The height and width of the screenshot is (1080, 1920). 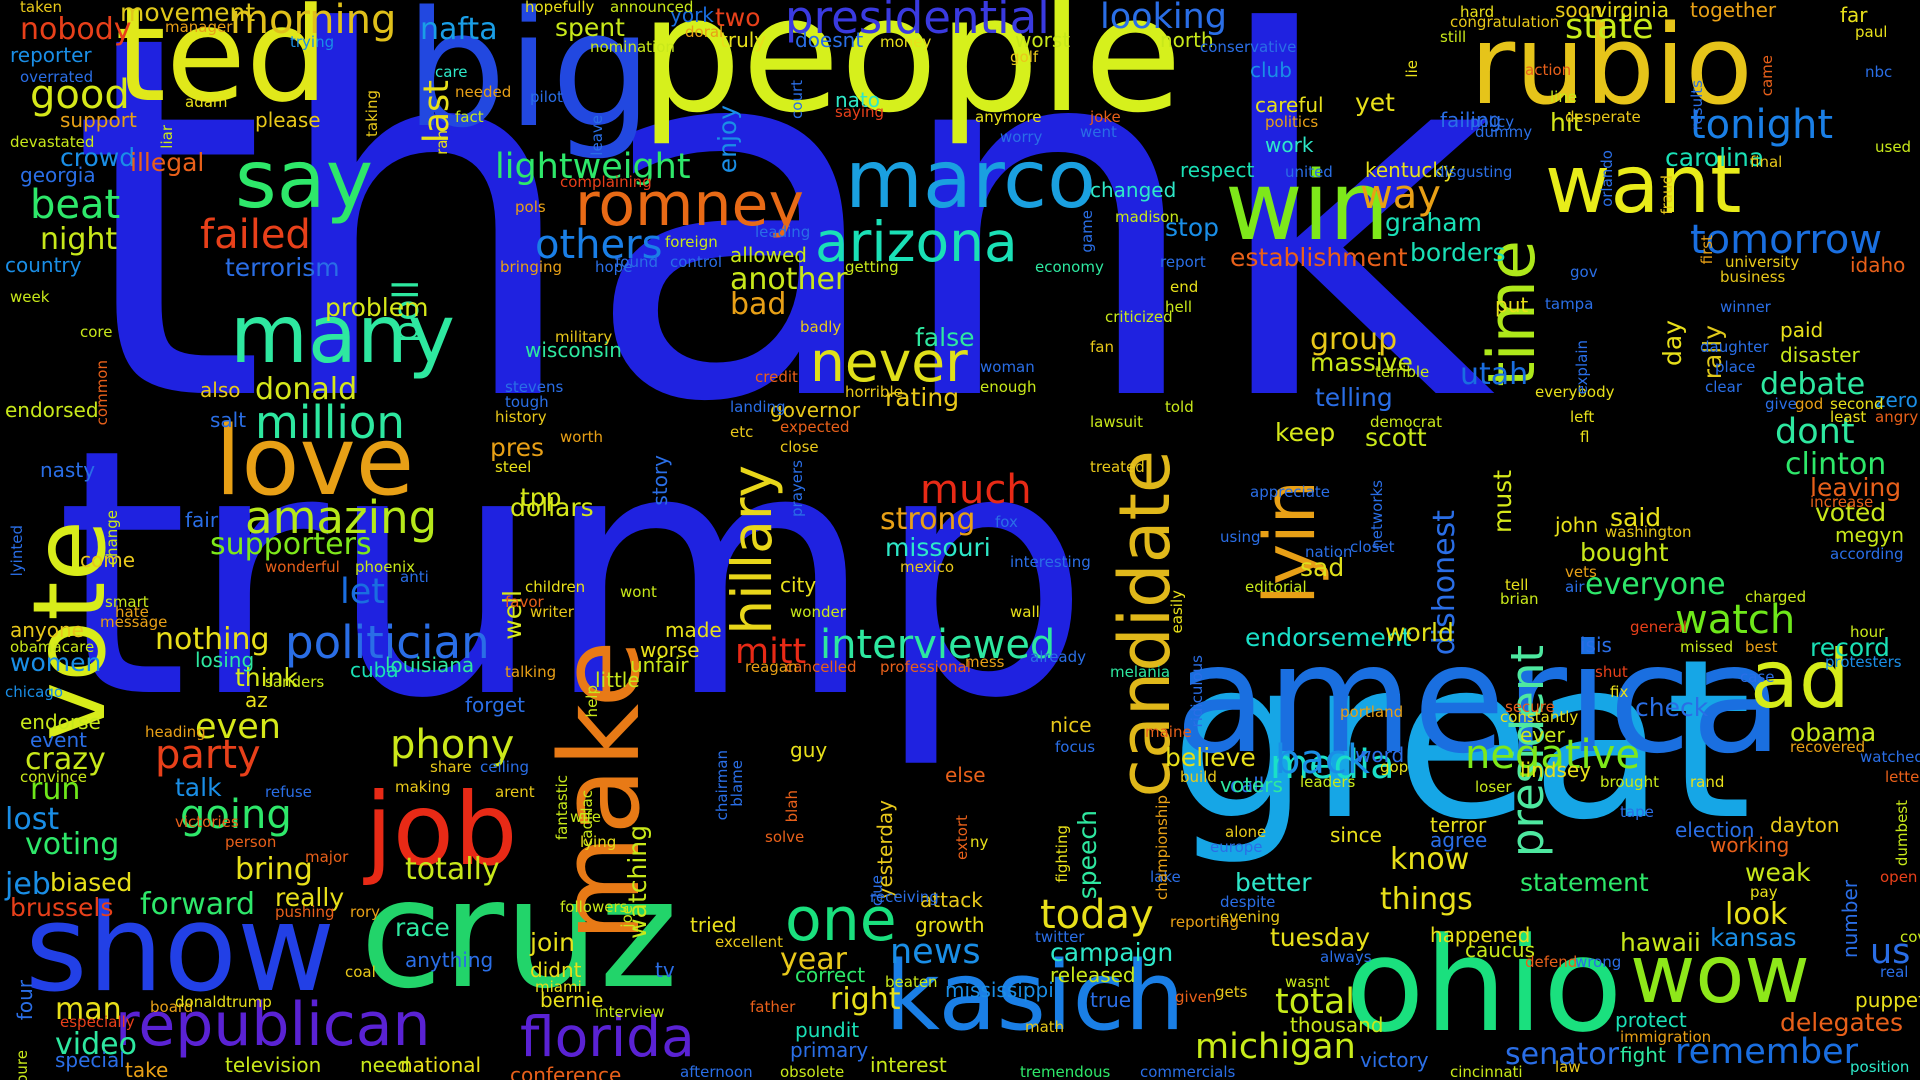 What do you see at coordinates (1890, 952) in the screenshot?
I see `word-us: us` at bounding box center [1890, 952].